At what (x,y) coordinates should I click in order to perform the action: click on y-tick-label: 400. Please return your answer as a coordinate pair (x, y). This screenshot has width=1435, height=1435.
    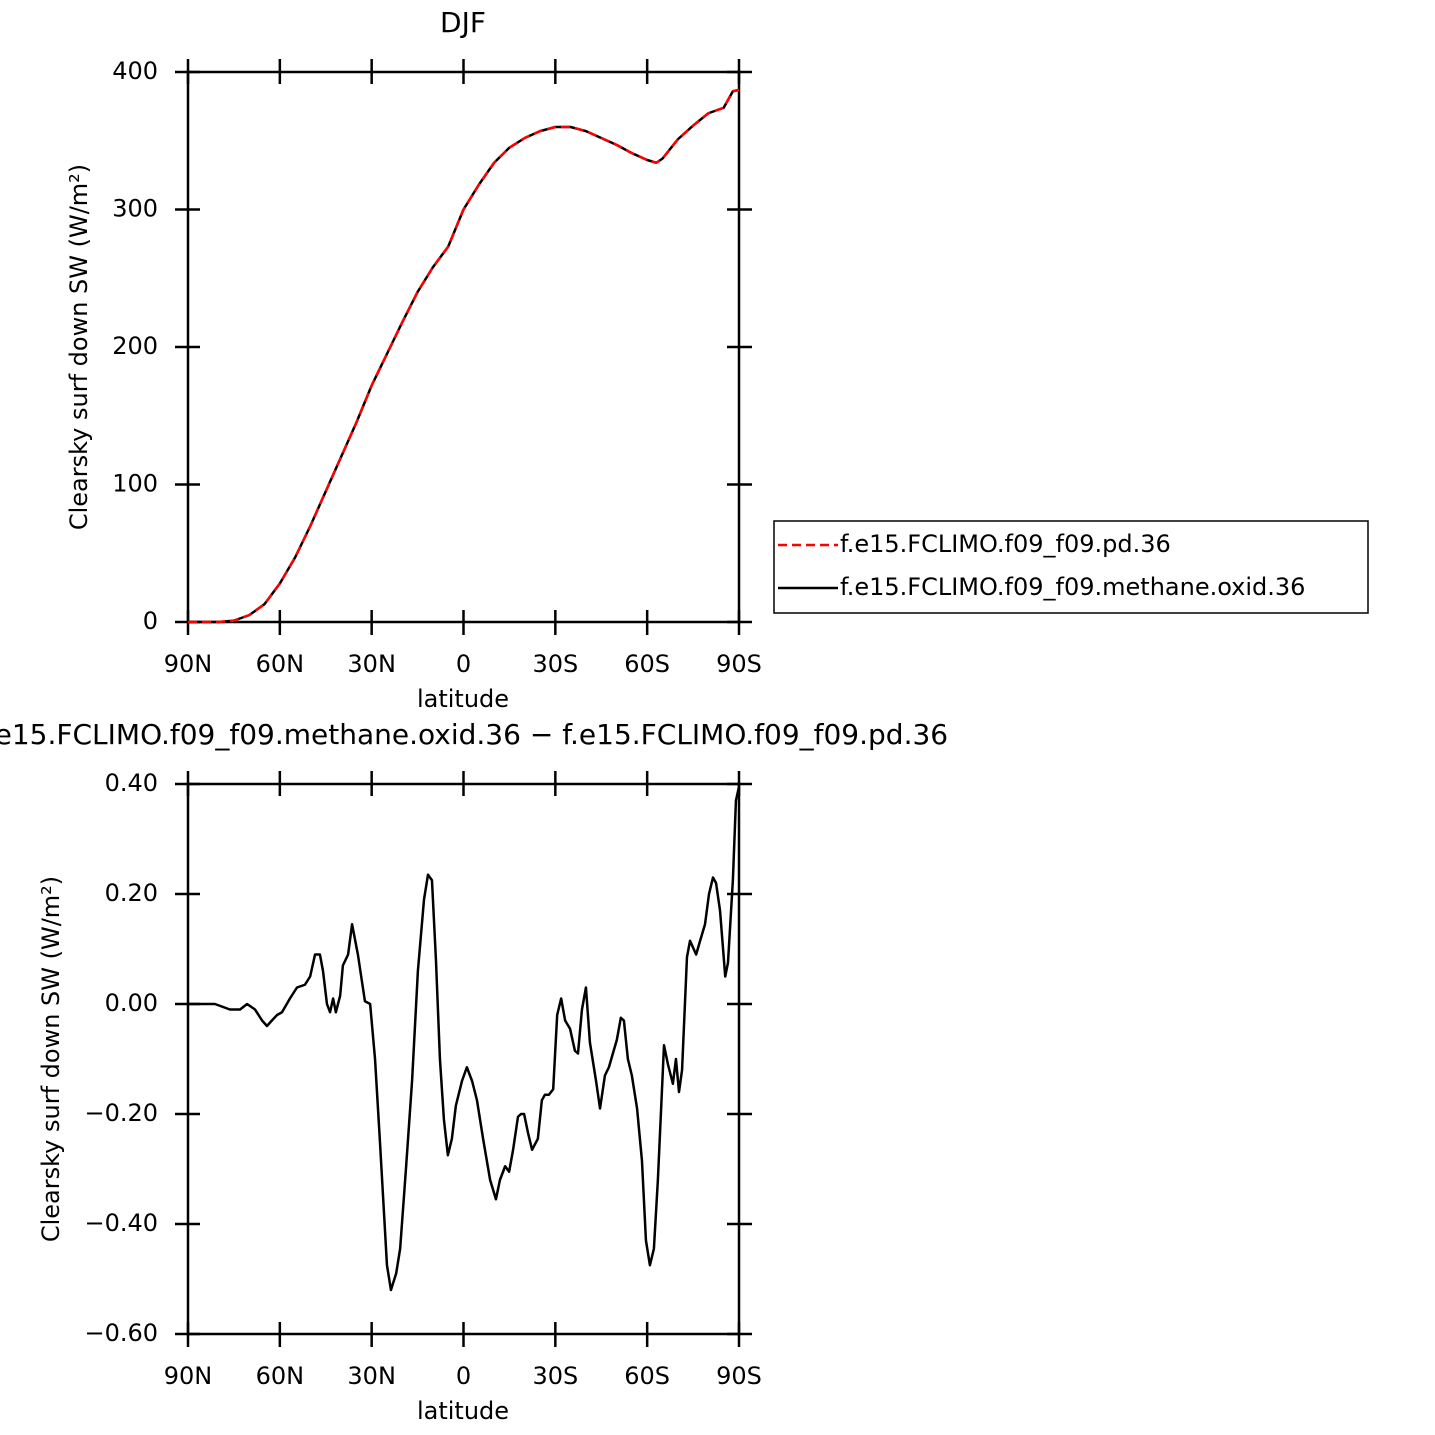
    Looking at the image, I should click on (135, 71).